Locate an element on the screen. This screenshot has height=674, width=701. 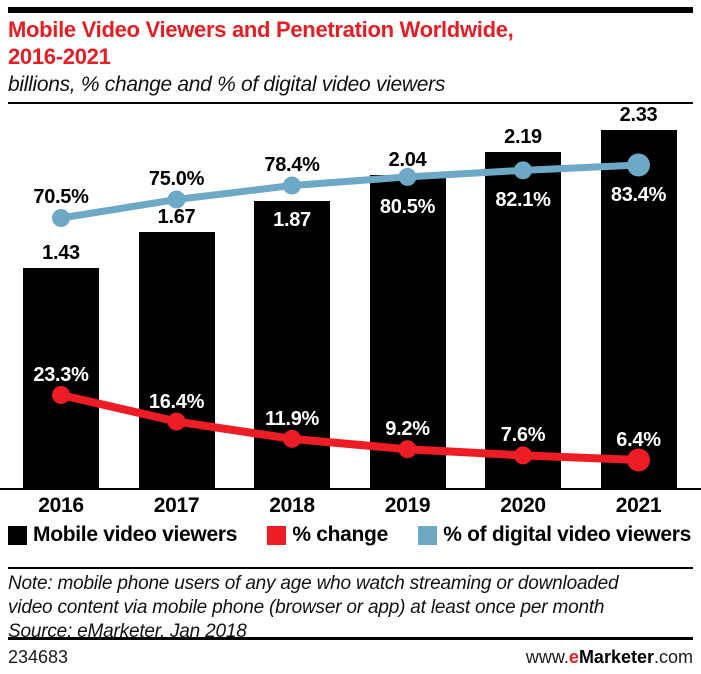
bar-value-2020: 2.19 is located at coordinates (523, 136).